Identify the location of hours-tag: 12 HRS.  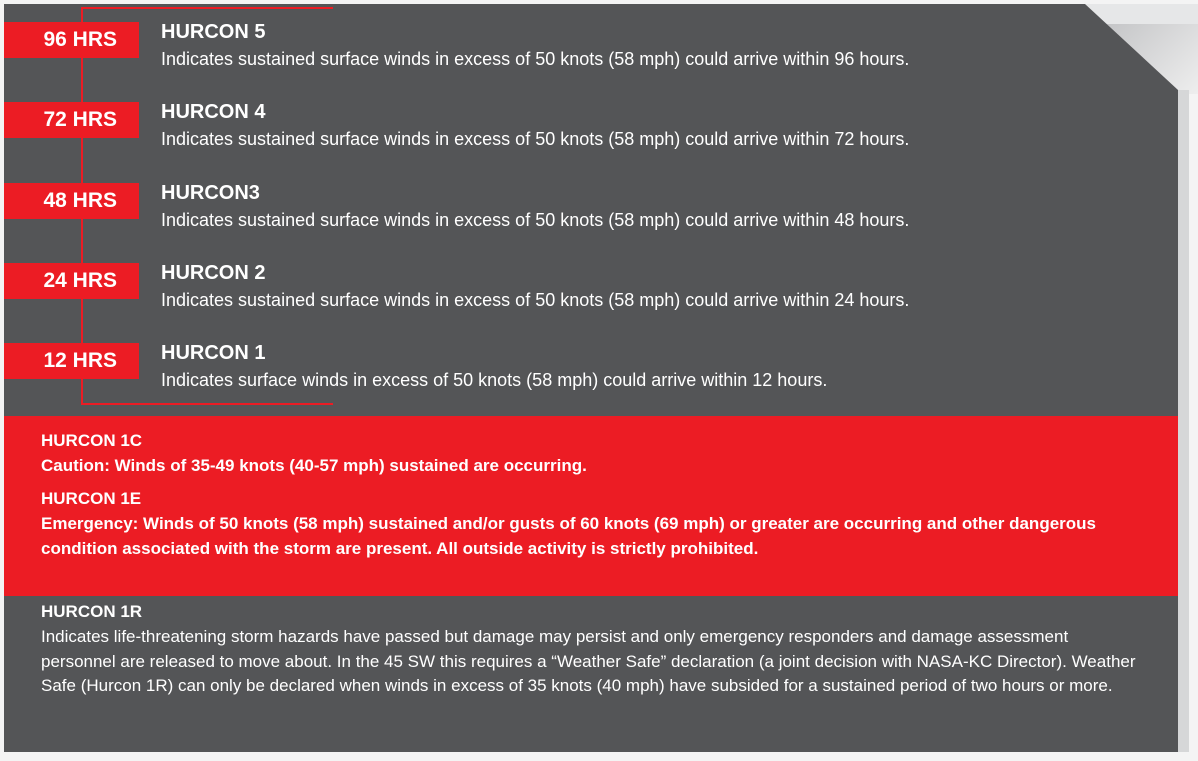
(71, 361).